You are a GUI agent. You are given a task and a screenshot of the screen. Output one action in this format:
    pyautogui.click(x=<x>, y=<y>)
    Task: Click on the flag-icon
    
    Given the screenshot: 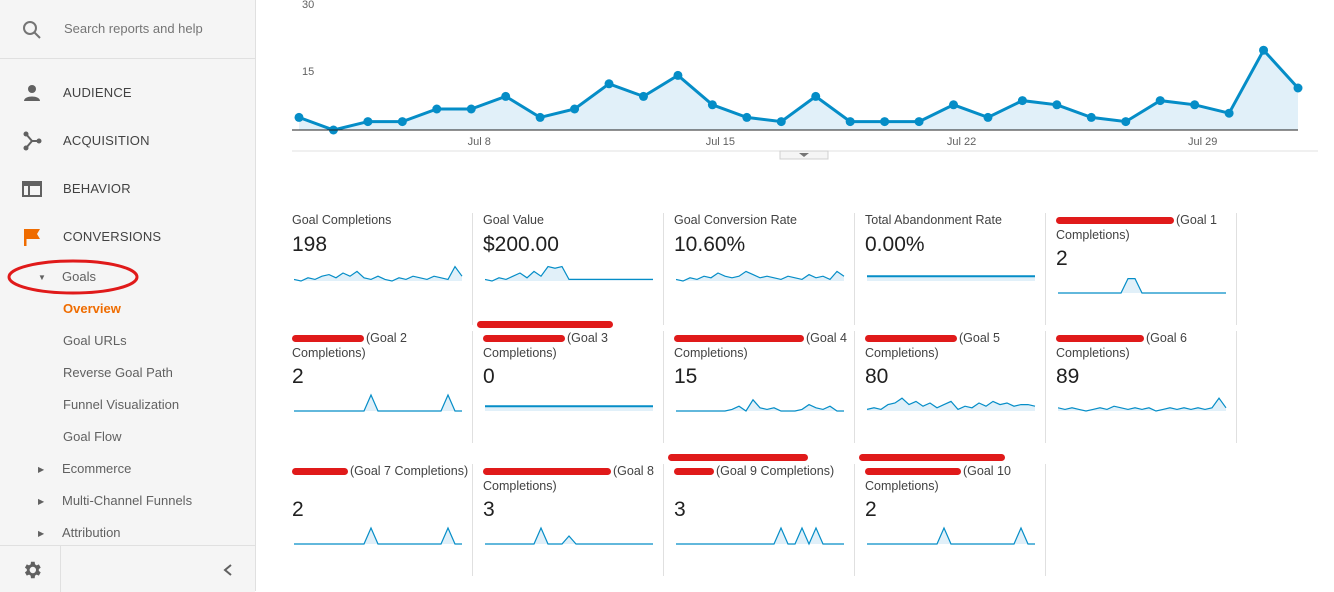 What is the action you would take?
    pyautogui.click(x=32, y=237)
    